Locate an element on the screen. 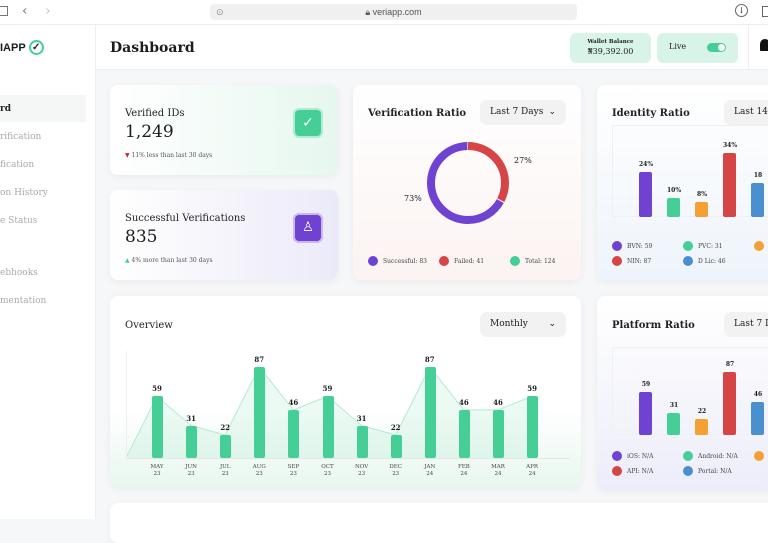  overview-trend-area is located at coordinates (347, 405).